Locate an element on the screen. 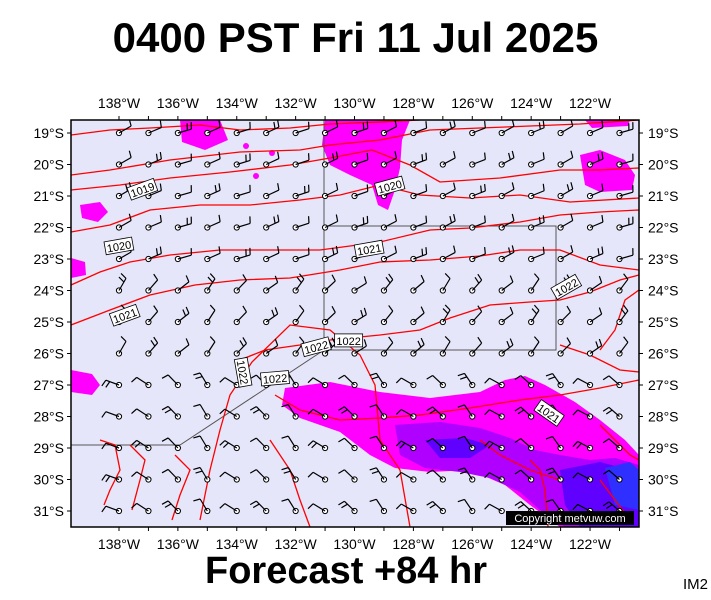  lat-label-right: 28°S is located at coordinates (663, 417).